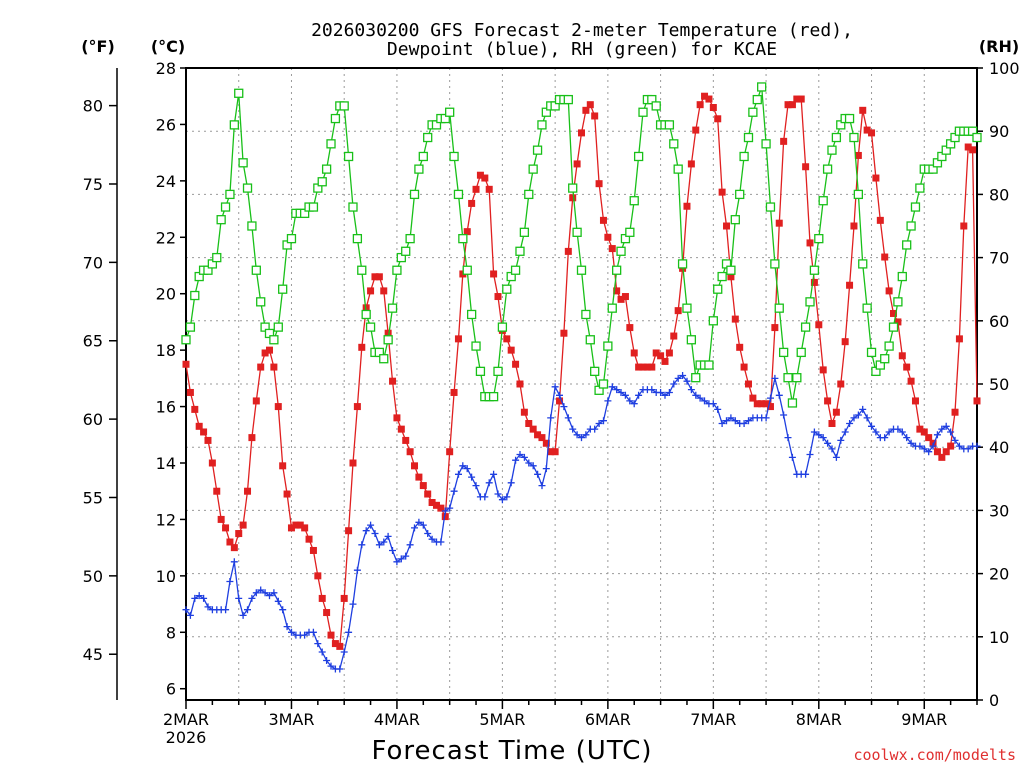 This screenshot has width=1024, height=768. What do you see at coordinates (186, 737) in the screenshot?
I see `x-axis-year-label: 2026` at bounding box center [186, 737].